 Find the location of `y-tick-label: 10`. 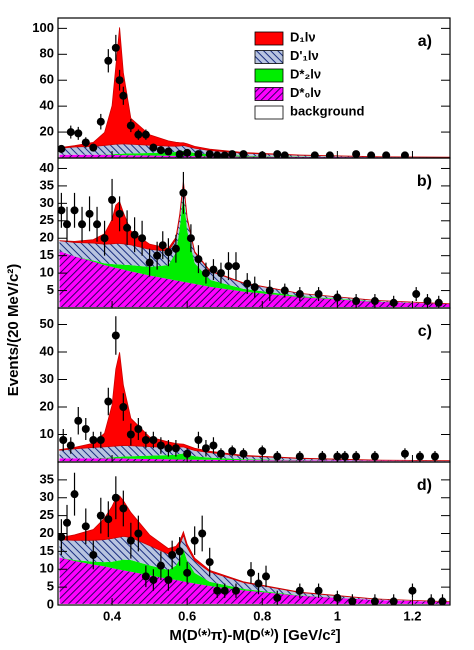

y-tick-label: 10 is located at coordinates (47, 568).